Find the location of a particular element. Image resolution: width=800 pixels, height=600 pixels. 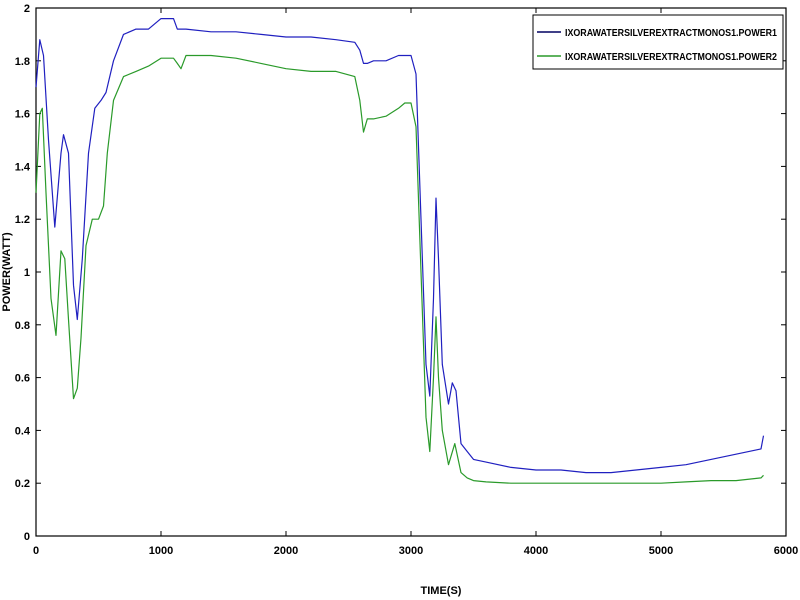

y-tick-label: 0.8 is located at coordinates (22, 326).